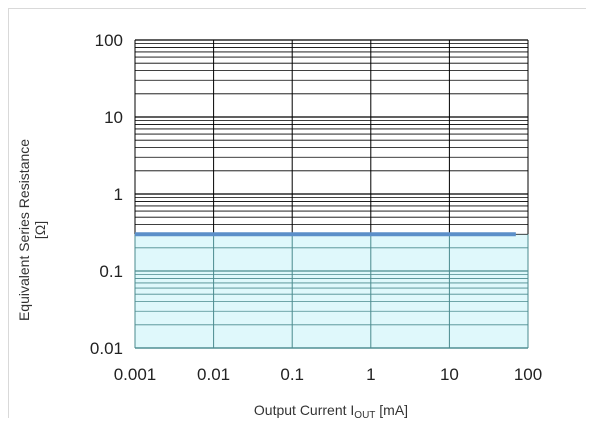 This screenshot has width=598, height=425. I want to click on y-axis-title-line-1: Equivalent Series Resistance, so click(24, 230).